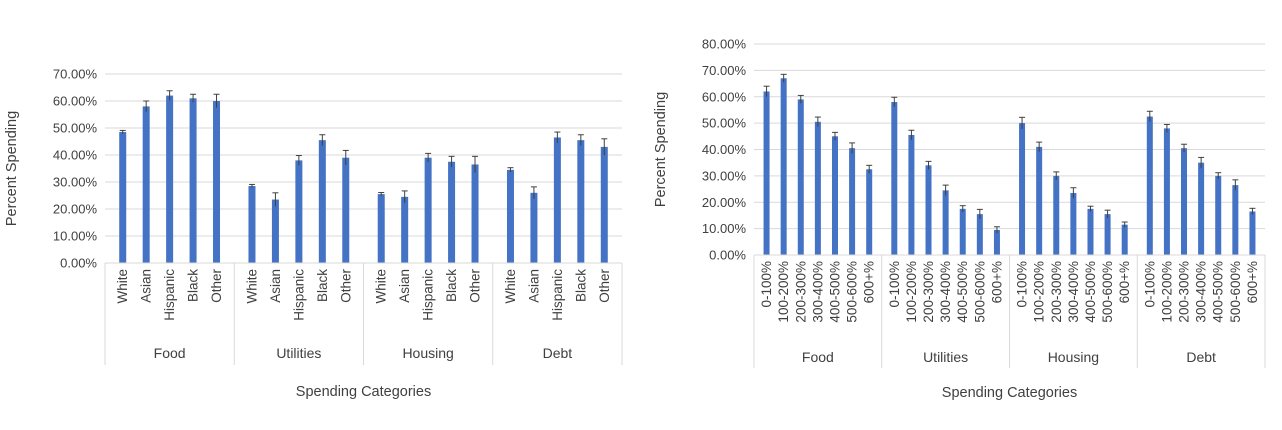  Describe the element at coordinates (724, 175) in the screenshot. I see `y-tick-label: 30.00%` at that location.